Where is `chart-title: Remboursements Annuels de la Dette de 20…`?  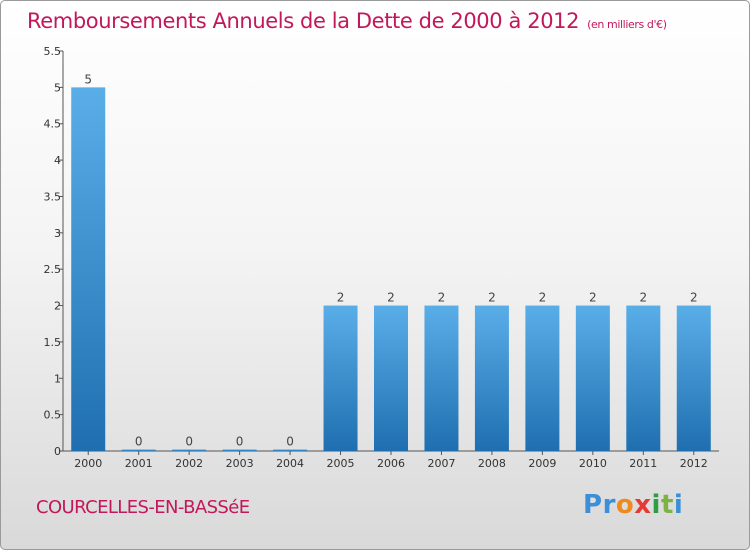 chart-title: Remboursements Annuels de la Dette de 20… is located at coordinates (347, 21).